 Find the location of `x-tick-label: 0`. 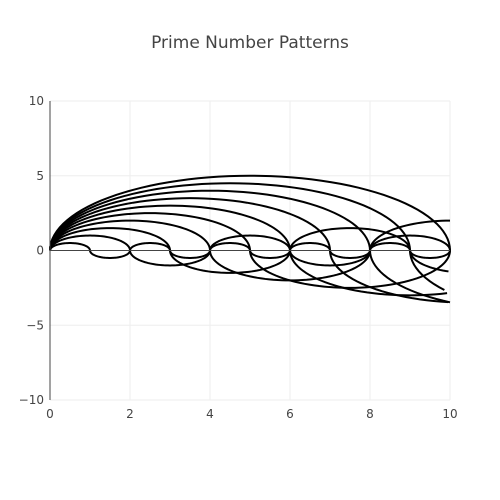

x-tick-label: 0 is located at coordinates (50, 414).